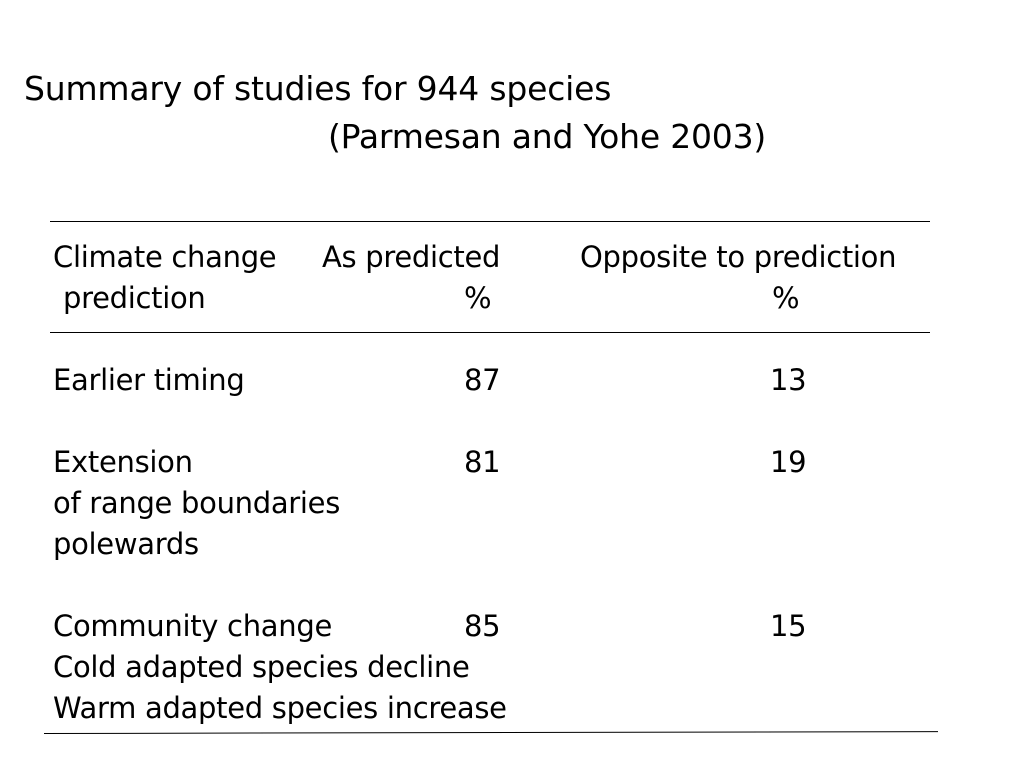 The height and width of the screenshot is (768, 1024). I want to click on row-earlier-timing-as-predicted: 87, so click(482, 380).